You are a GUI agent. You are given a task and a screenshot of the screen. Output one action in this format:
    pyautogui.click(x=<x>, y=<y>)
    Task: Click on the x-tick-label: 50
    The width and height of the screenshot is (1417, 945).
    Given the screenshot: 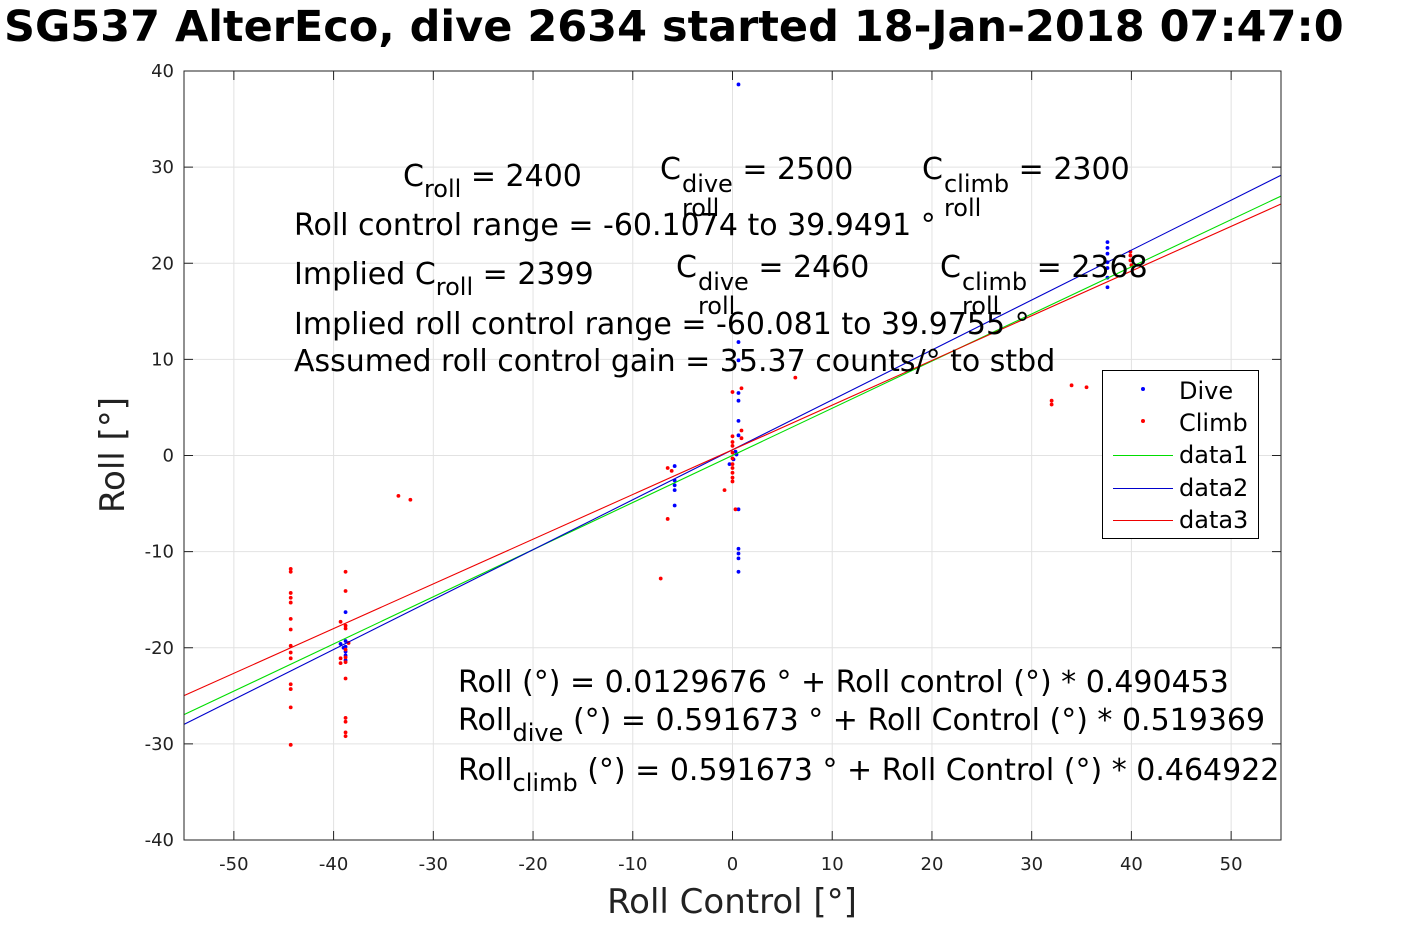 What is the action you would take?
    pyautogui.click(x=1231, y=864)
    